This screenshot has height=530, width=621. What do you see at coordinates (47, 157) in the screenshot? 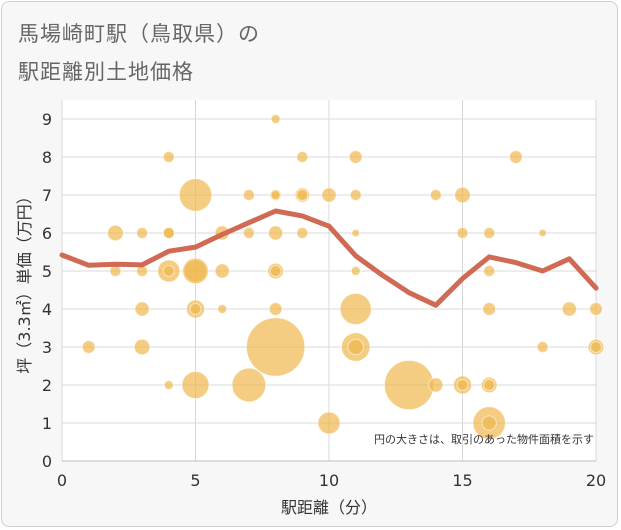
I see `y-tick-label-8: 8` at bounding box center [47, 157].